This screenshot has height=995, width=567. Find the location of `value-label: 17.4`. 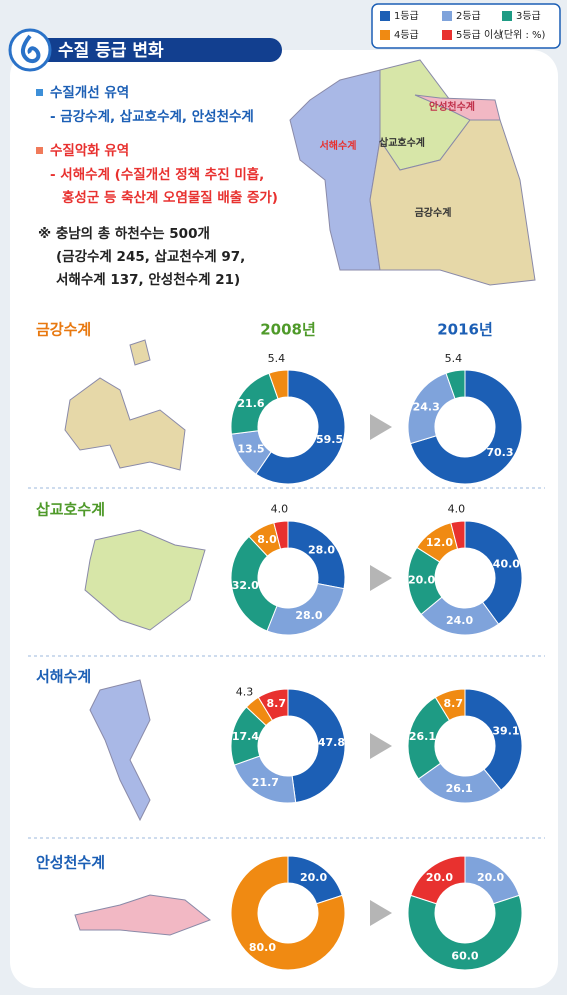

value-label: 17.4 is located at coordinates (245, 736).